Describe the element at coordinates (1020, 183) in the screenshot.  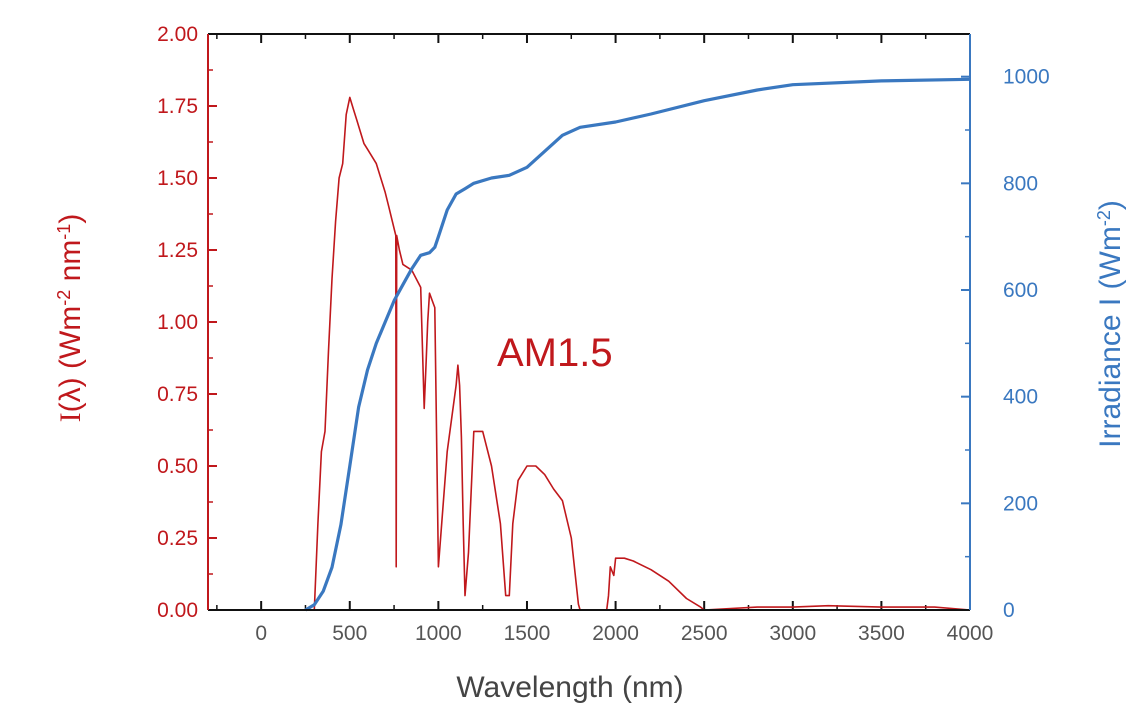
I see `y-right-tick-label: 800` at that location.